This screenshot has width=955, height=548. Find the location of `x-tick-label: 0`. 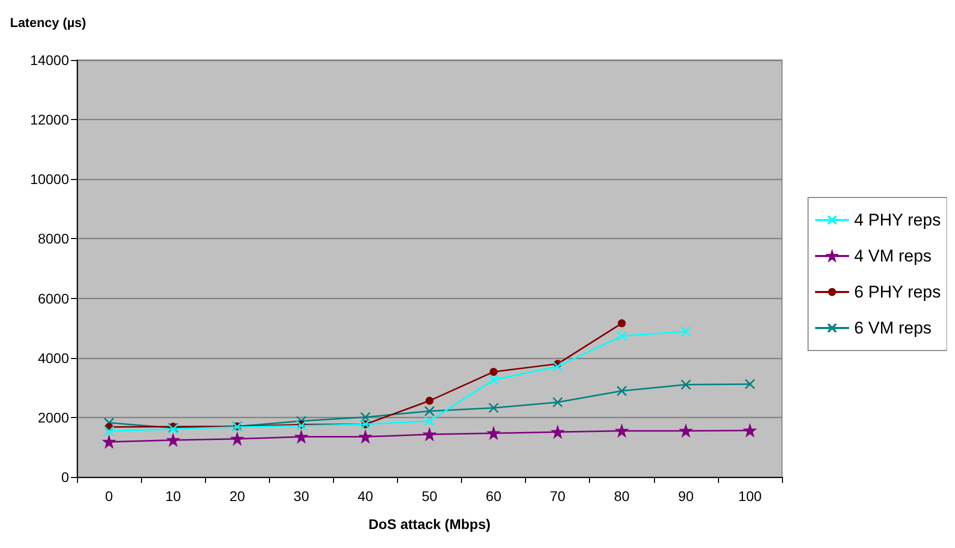

x-tick-label: 0 is located at coordinates (109, 496).